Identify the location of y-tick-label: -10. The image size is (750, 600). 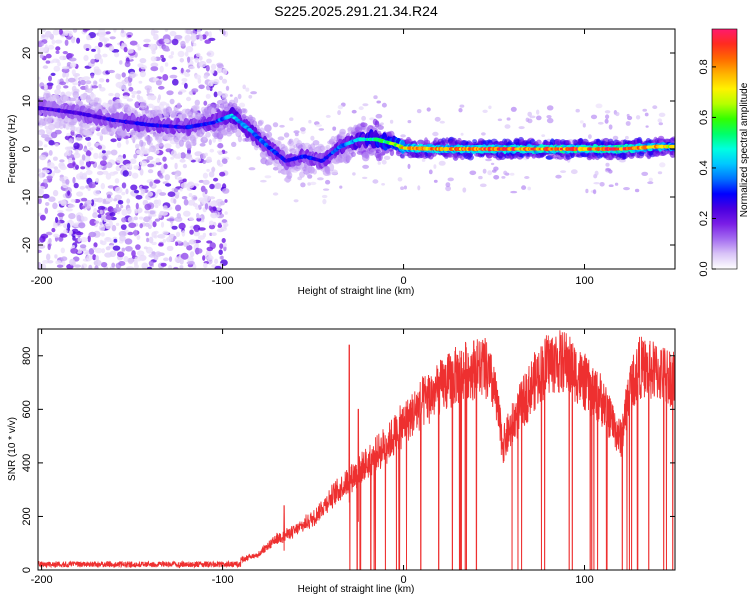
(27, 197).